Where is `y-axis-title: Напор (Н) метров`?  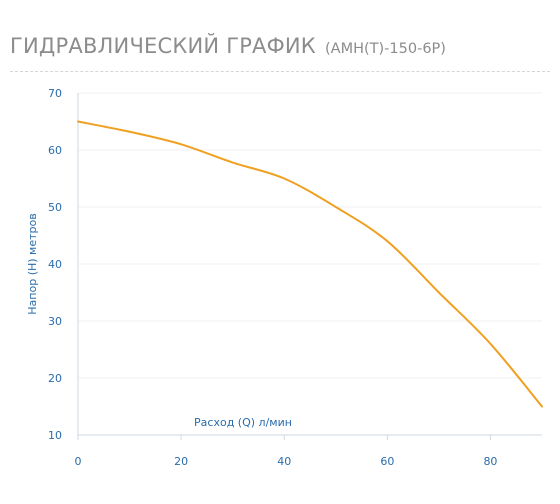 y-axis-title: Напор (Н) метров is located at coordinates (32, 263).